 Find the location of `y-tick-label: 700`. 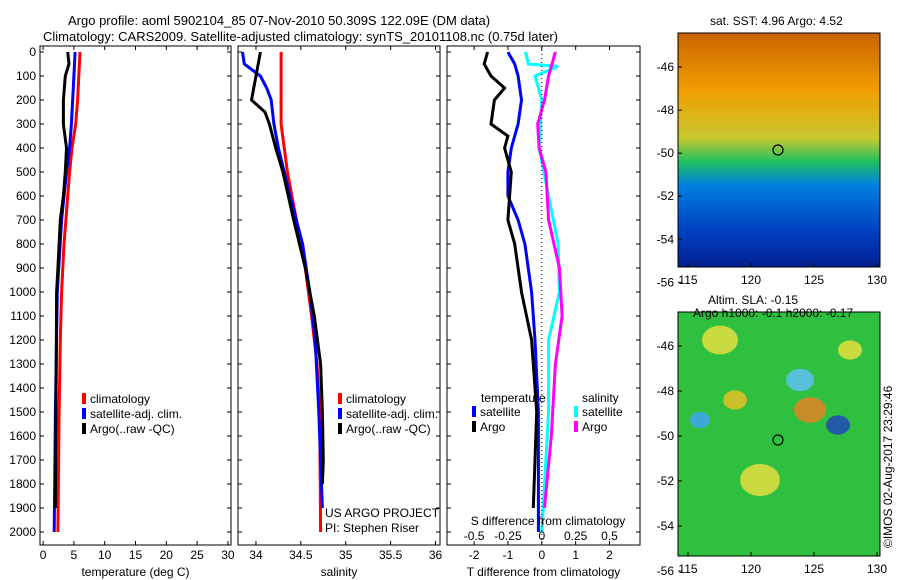

y-tick-label: 700 is located at coordinates (26, 220).